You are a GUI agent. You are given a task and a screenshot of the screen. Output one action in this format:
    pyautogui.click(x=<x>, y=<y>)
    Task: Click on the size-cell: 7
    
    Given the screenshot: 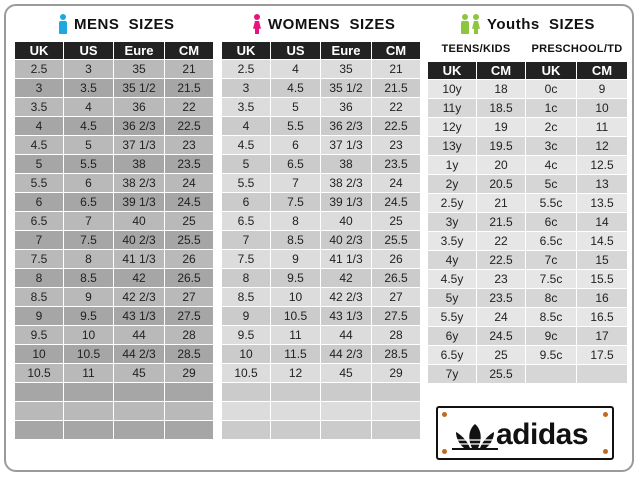 What is the action you would take?
    pyautogui.click(x=39, y=240)
    